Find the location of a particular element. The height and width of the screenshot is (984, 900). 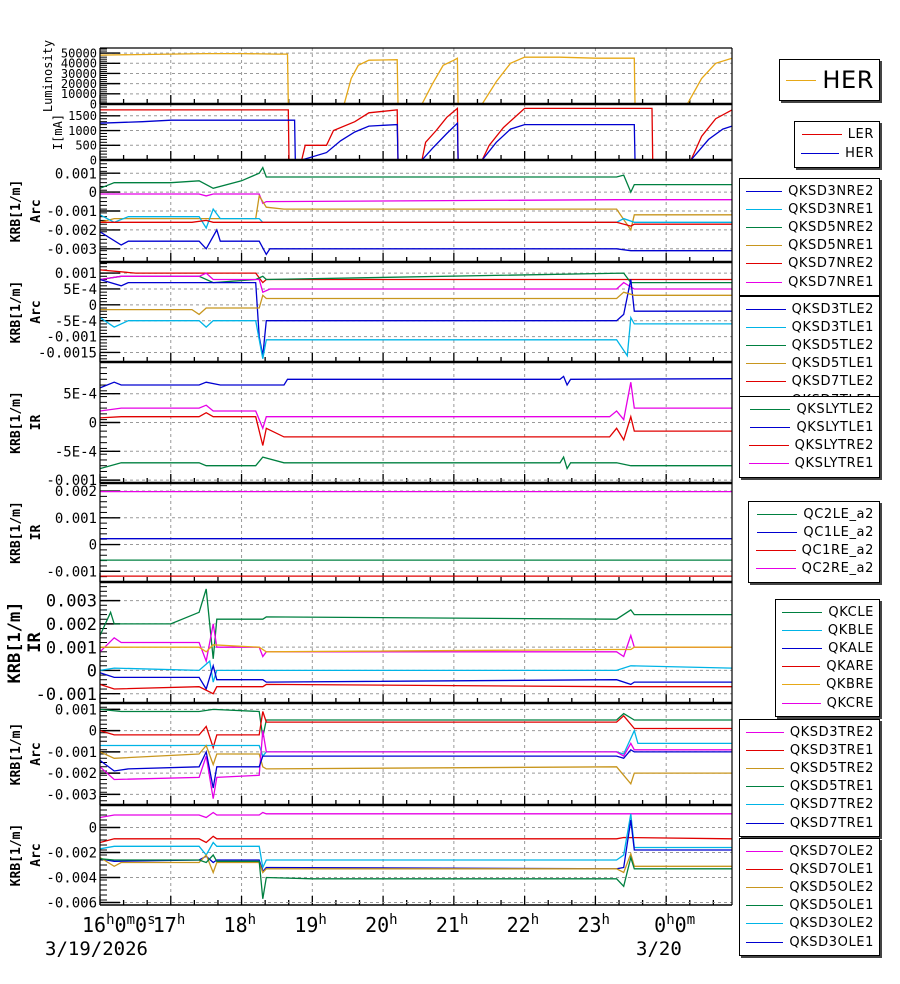

legend-label: QC2LE_a2 is located at coordinates (838, 514).